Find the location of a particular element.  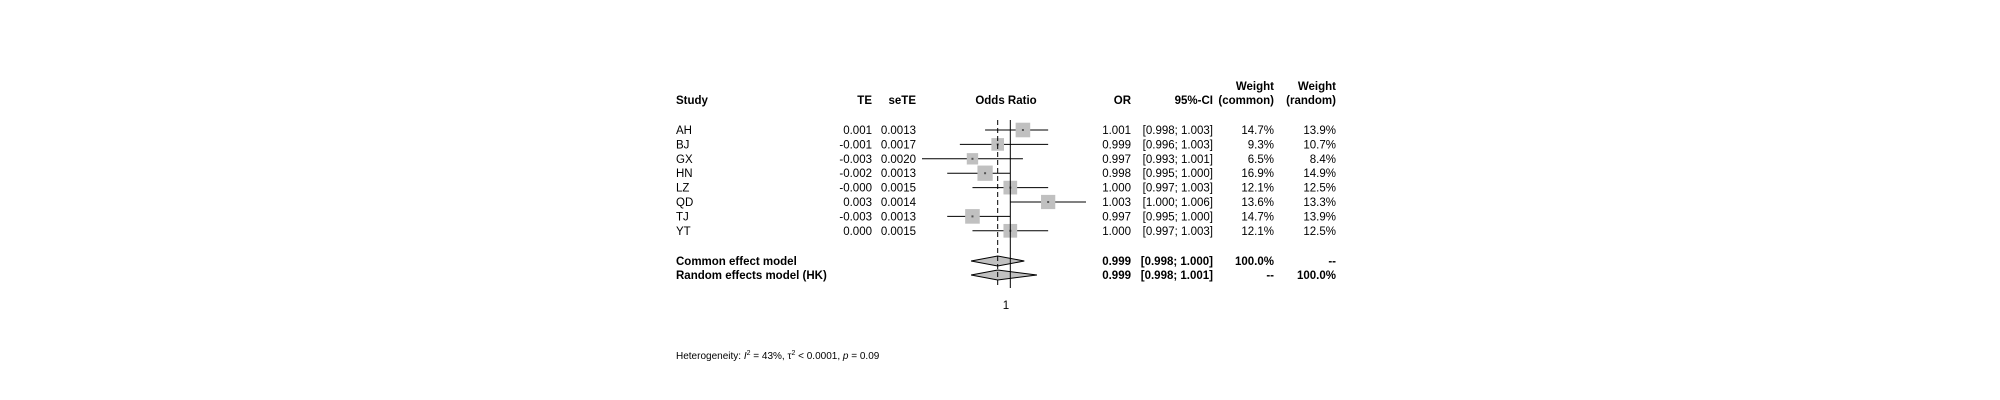

weight-random-value: 13.3% is located at coordinates (1319, 203).